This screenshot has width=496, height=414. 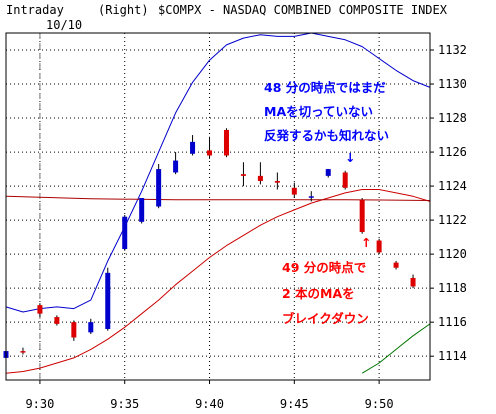 I want to click on flat-line, so click(x=218, y=198).